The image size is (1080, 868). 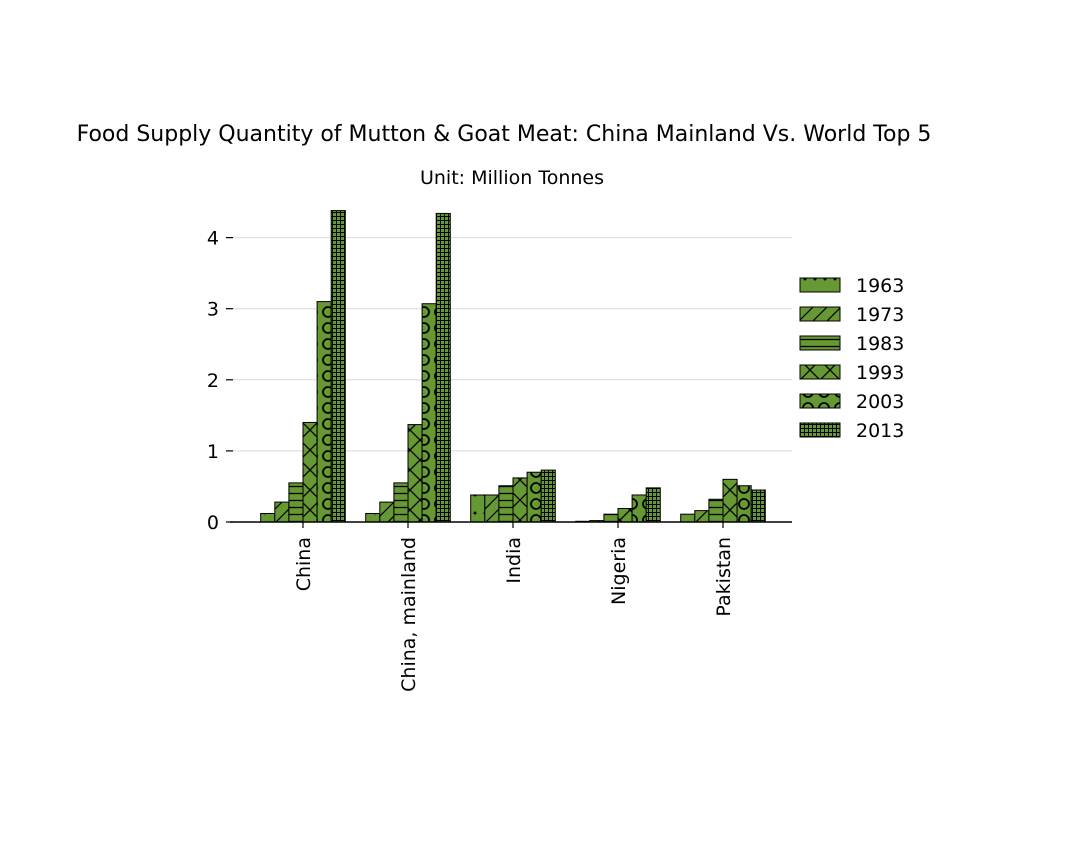 What do you see at coordinates (213, 239) in the screenshot?
I see `y-tick-label: 4` at bounding box center [213, 239].